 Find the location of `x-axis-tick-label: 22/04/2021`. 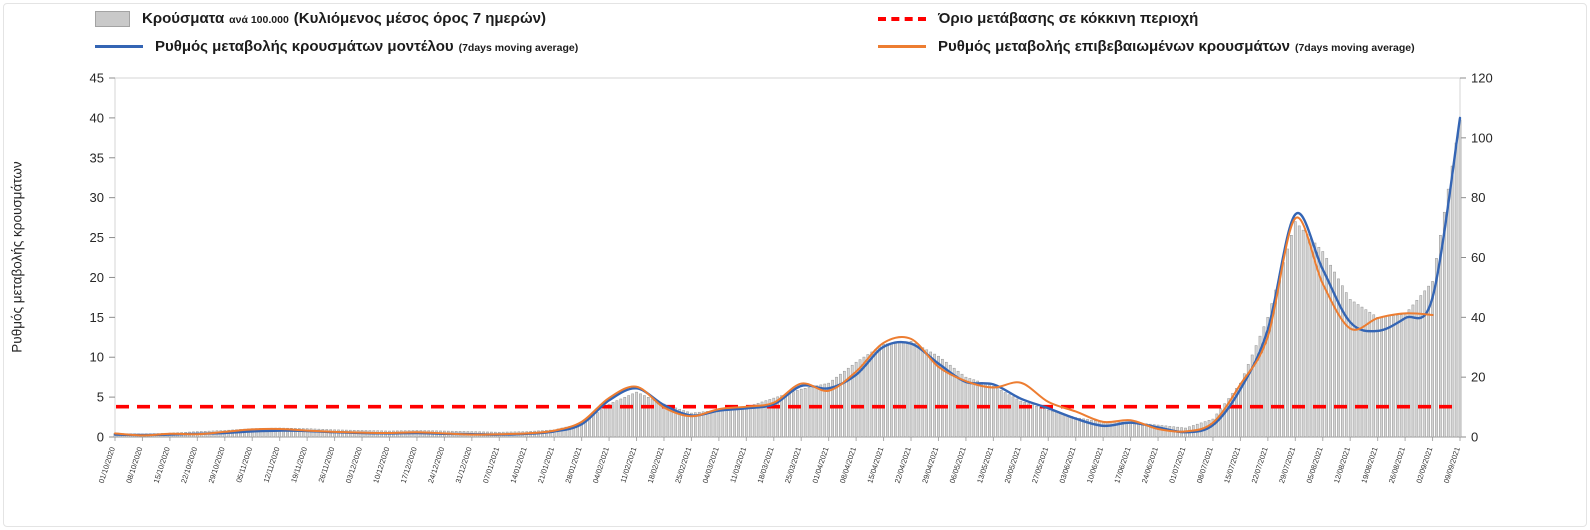

x-axis-tick-label: 22/04/2021 is located at coordinates (903, 465).